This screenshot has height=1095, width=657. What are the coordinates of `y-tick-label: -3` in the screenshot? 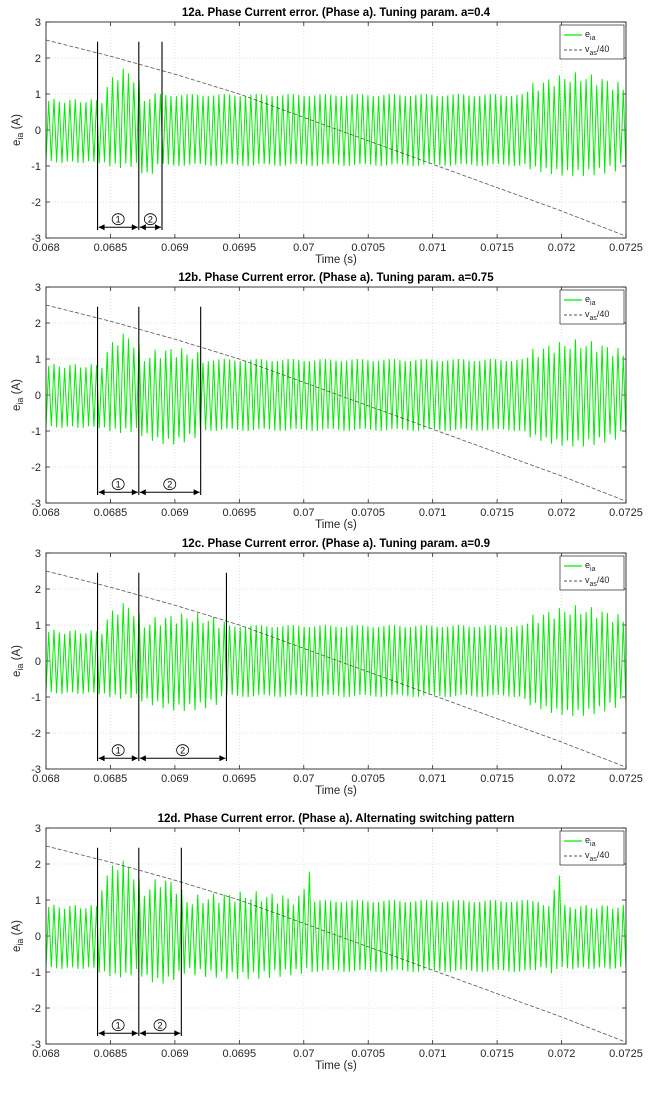 It's located at (36, 239).